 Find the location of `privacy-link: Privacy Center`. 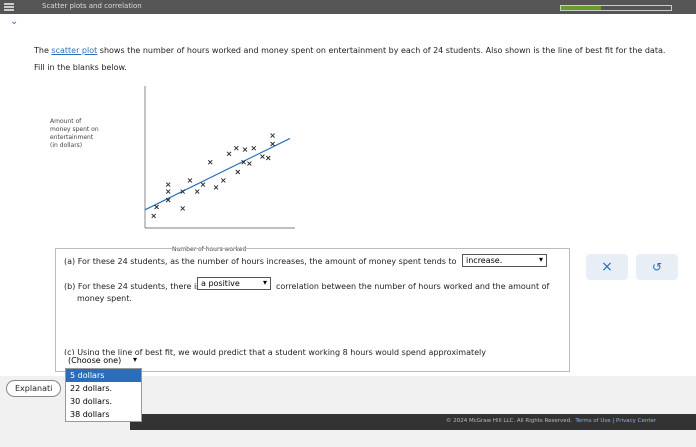

privacy-link: Privacy Center is located at coordinates (636, 421).